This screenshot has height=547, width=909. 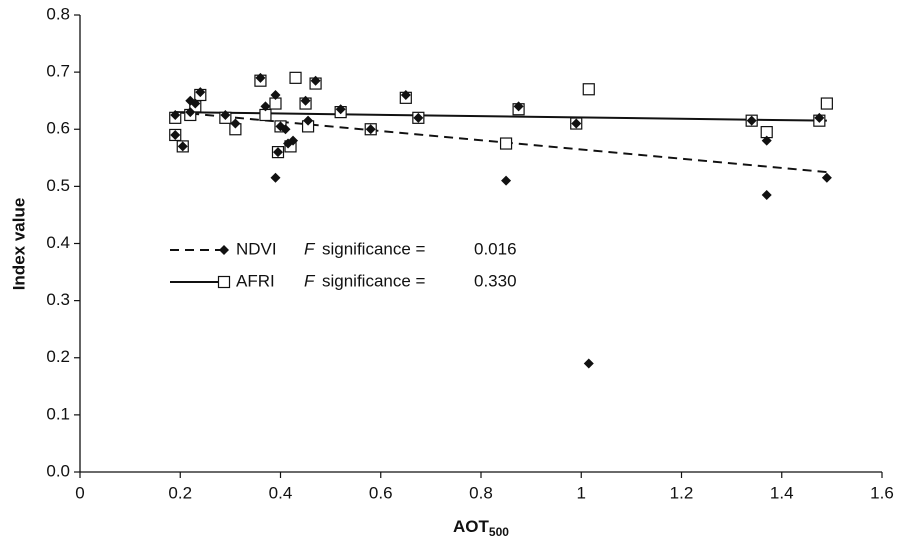 What do you see at coordinates (58, 356) in the screenshot?
I see `y-tick-label: 0.2` at bounding box center [58, 356].